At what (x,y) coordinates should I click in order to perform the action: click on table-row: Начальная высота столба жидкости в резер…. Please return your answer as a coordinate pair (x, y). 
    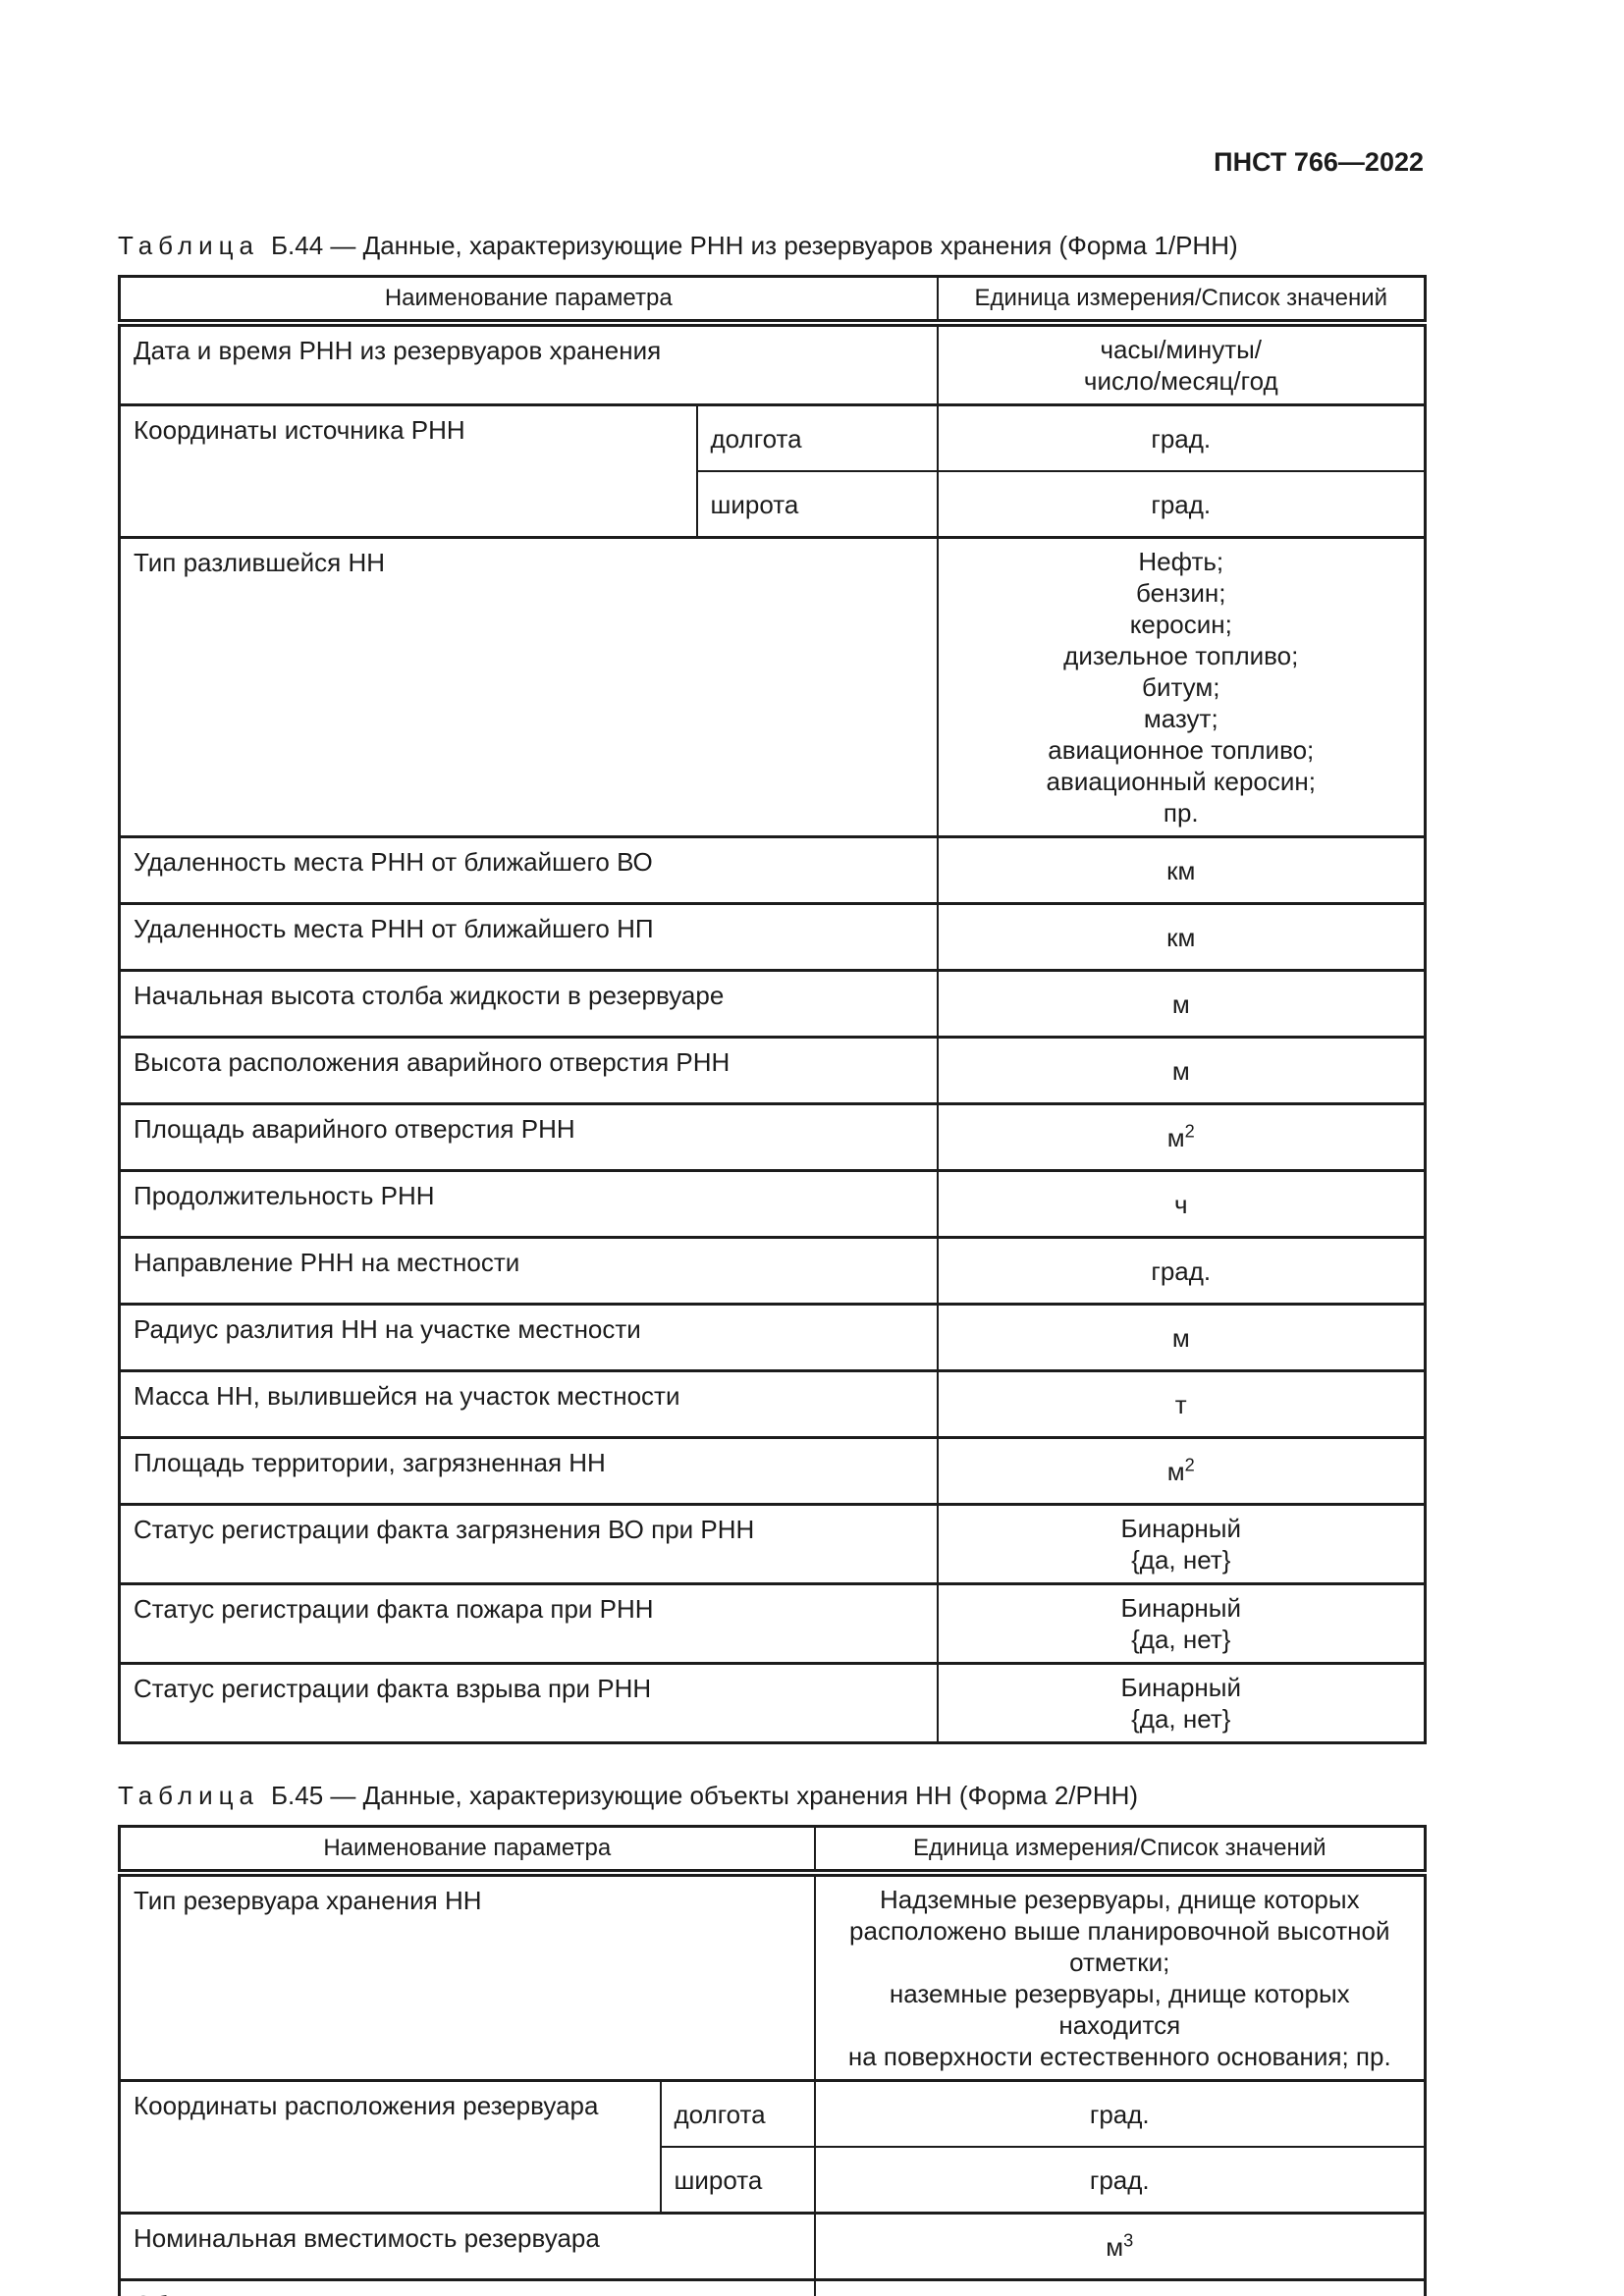
    Looking at the image, I should click on (772, 1004).